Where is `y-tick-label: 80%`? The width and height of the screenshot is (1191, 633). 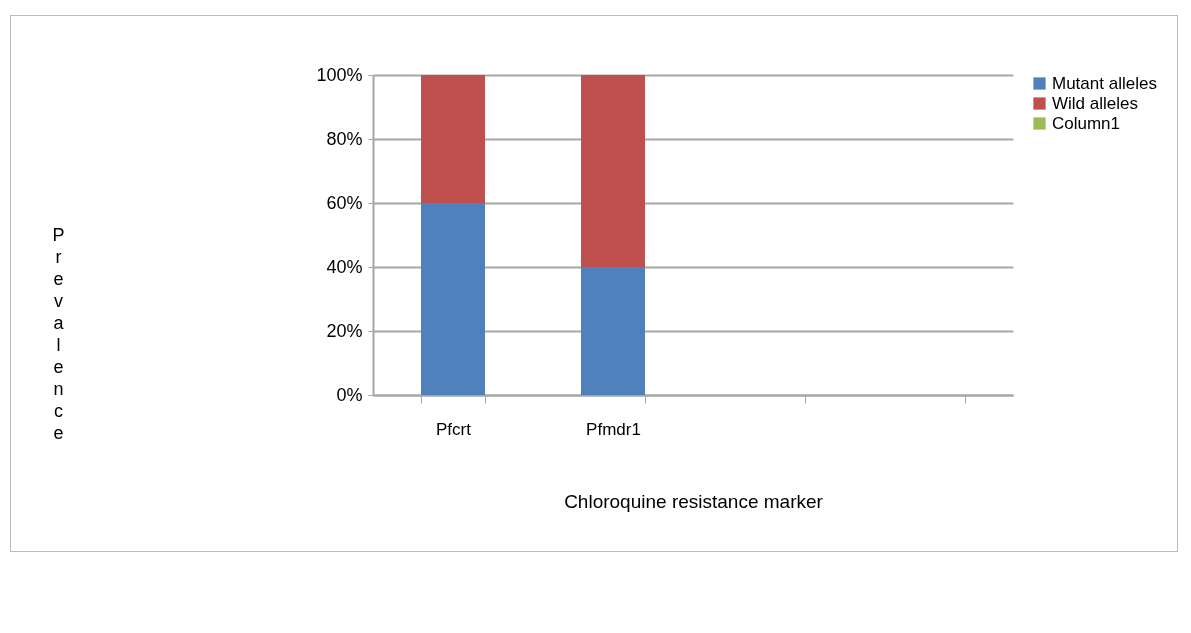 y-tick-label: 80% is located at coordinates (344, 138).